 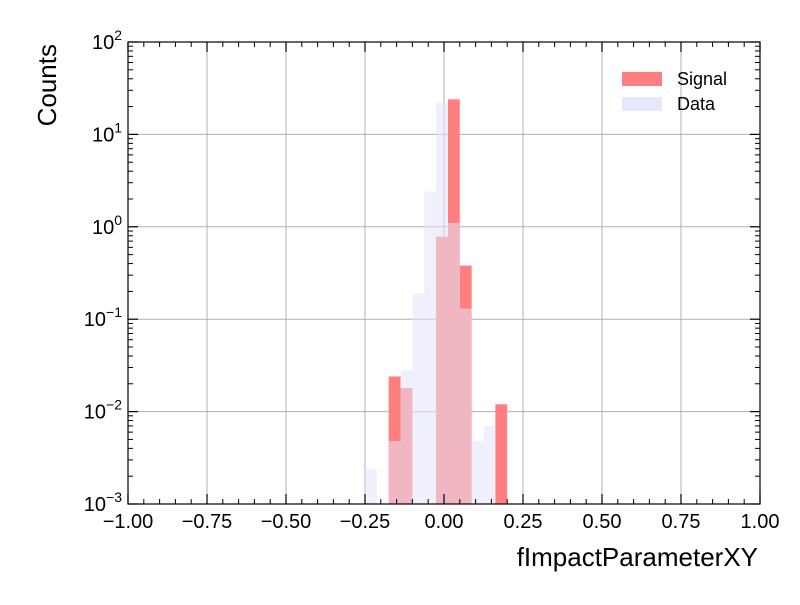 What do you see at coordinates (47, 85) in the screenshot?
I see `y-axis-label: Counts` at bounding box center [47, 85].